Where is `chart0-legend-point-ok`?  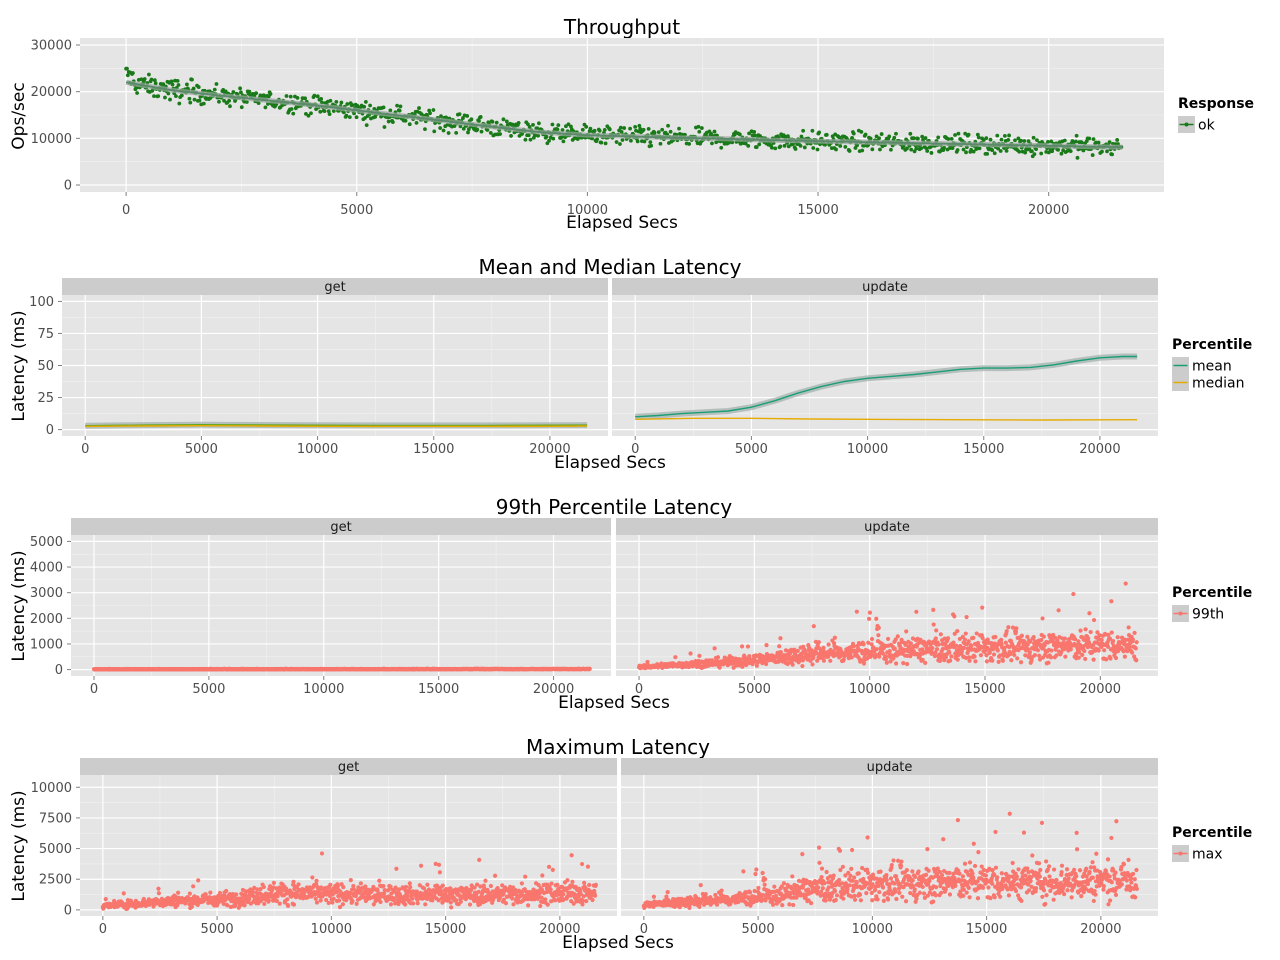
chart0-legend-point-ok is located at coordinates (1186, 124).